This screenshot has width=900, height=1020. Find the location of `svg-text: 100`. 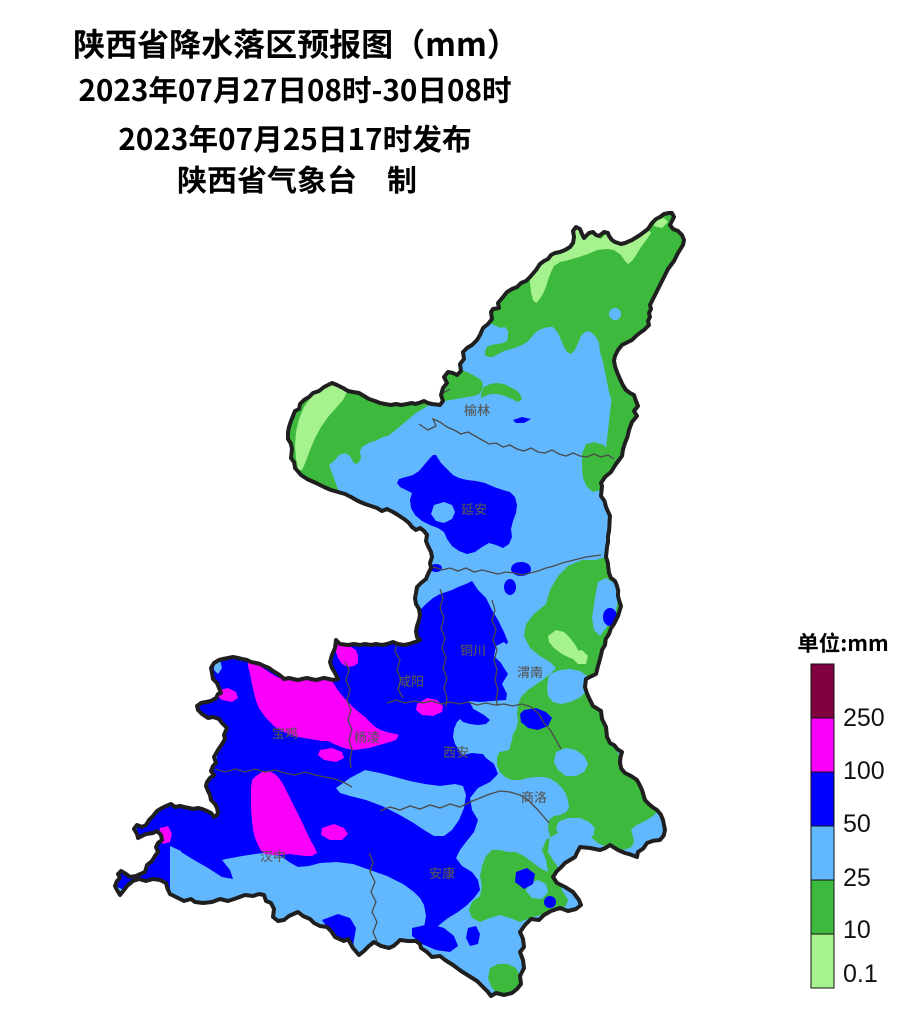

svg-text: 100 is located at coordinates (864, 771).